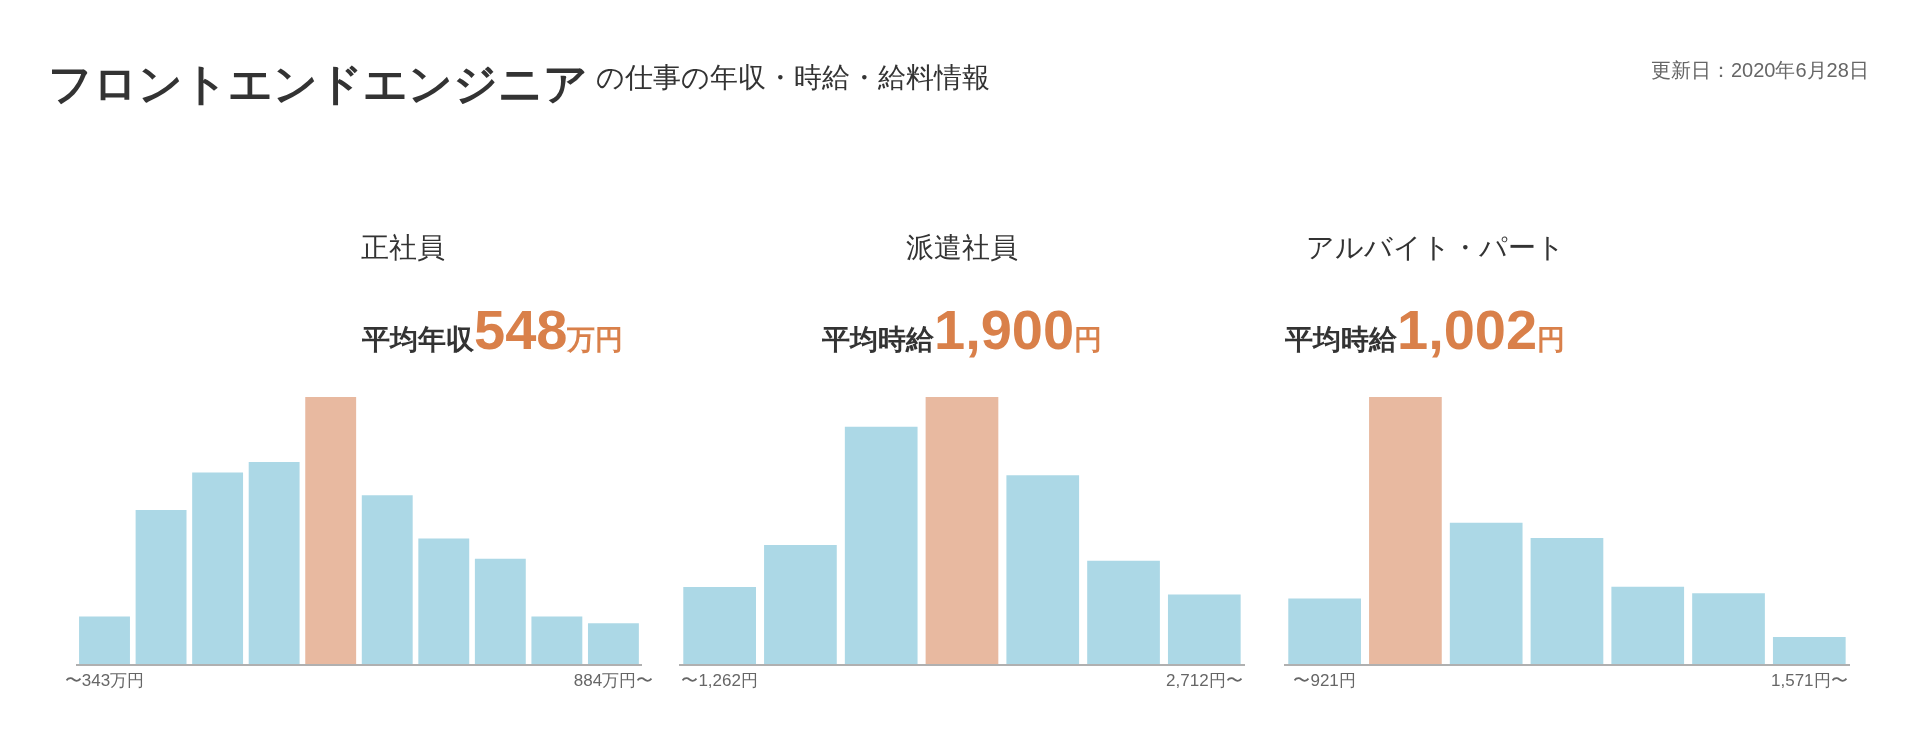 Image resolution: width=1920 pixels, height=732 pixels. I want to click on chart-title: アルバイト・パート, so click(1435, 247).